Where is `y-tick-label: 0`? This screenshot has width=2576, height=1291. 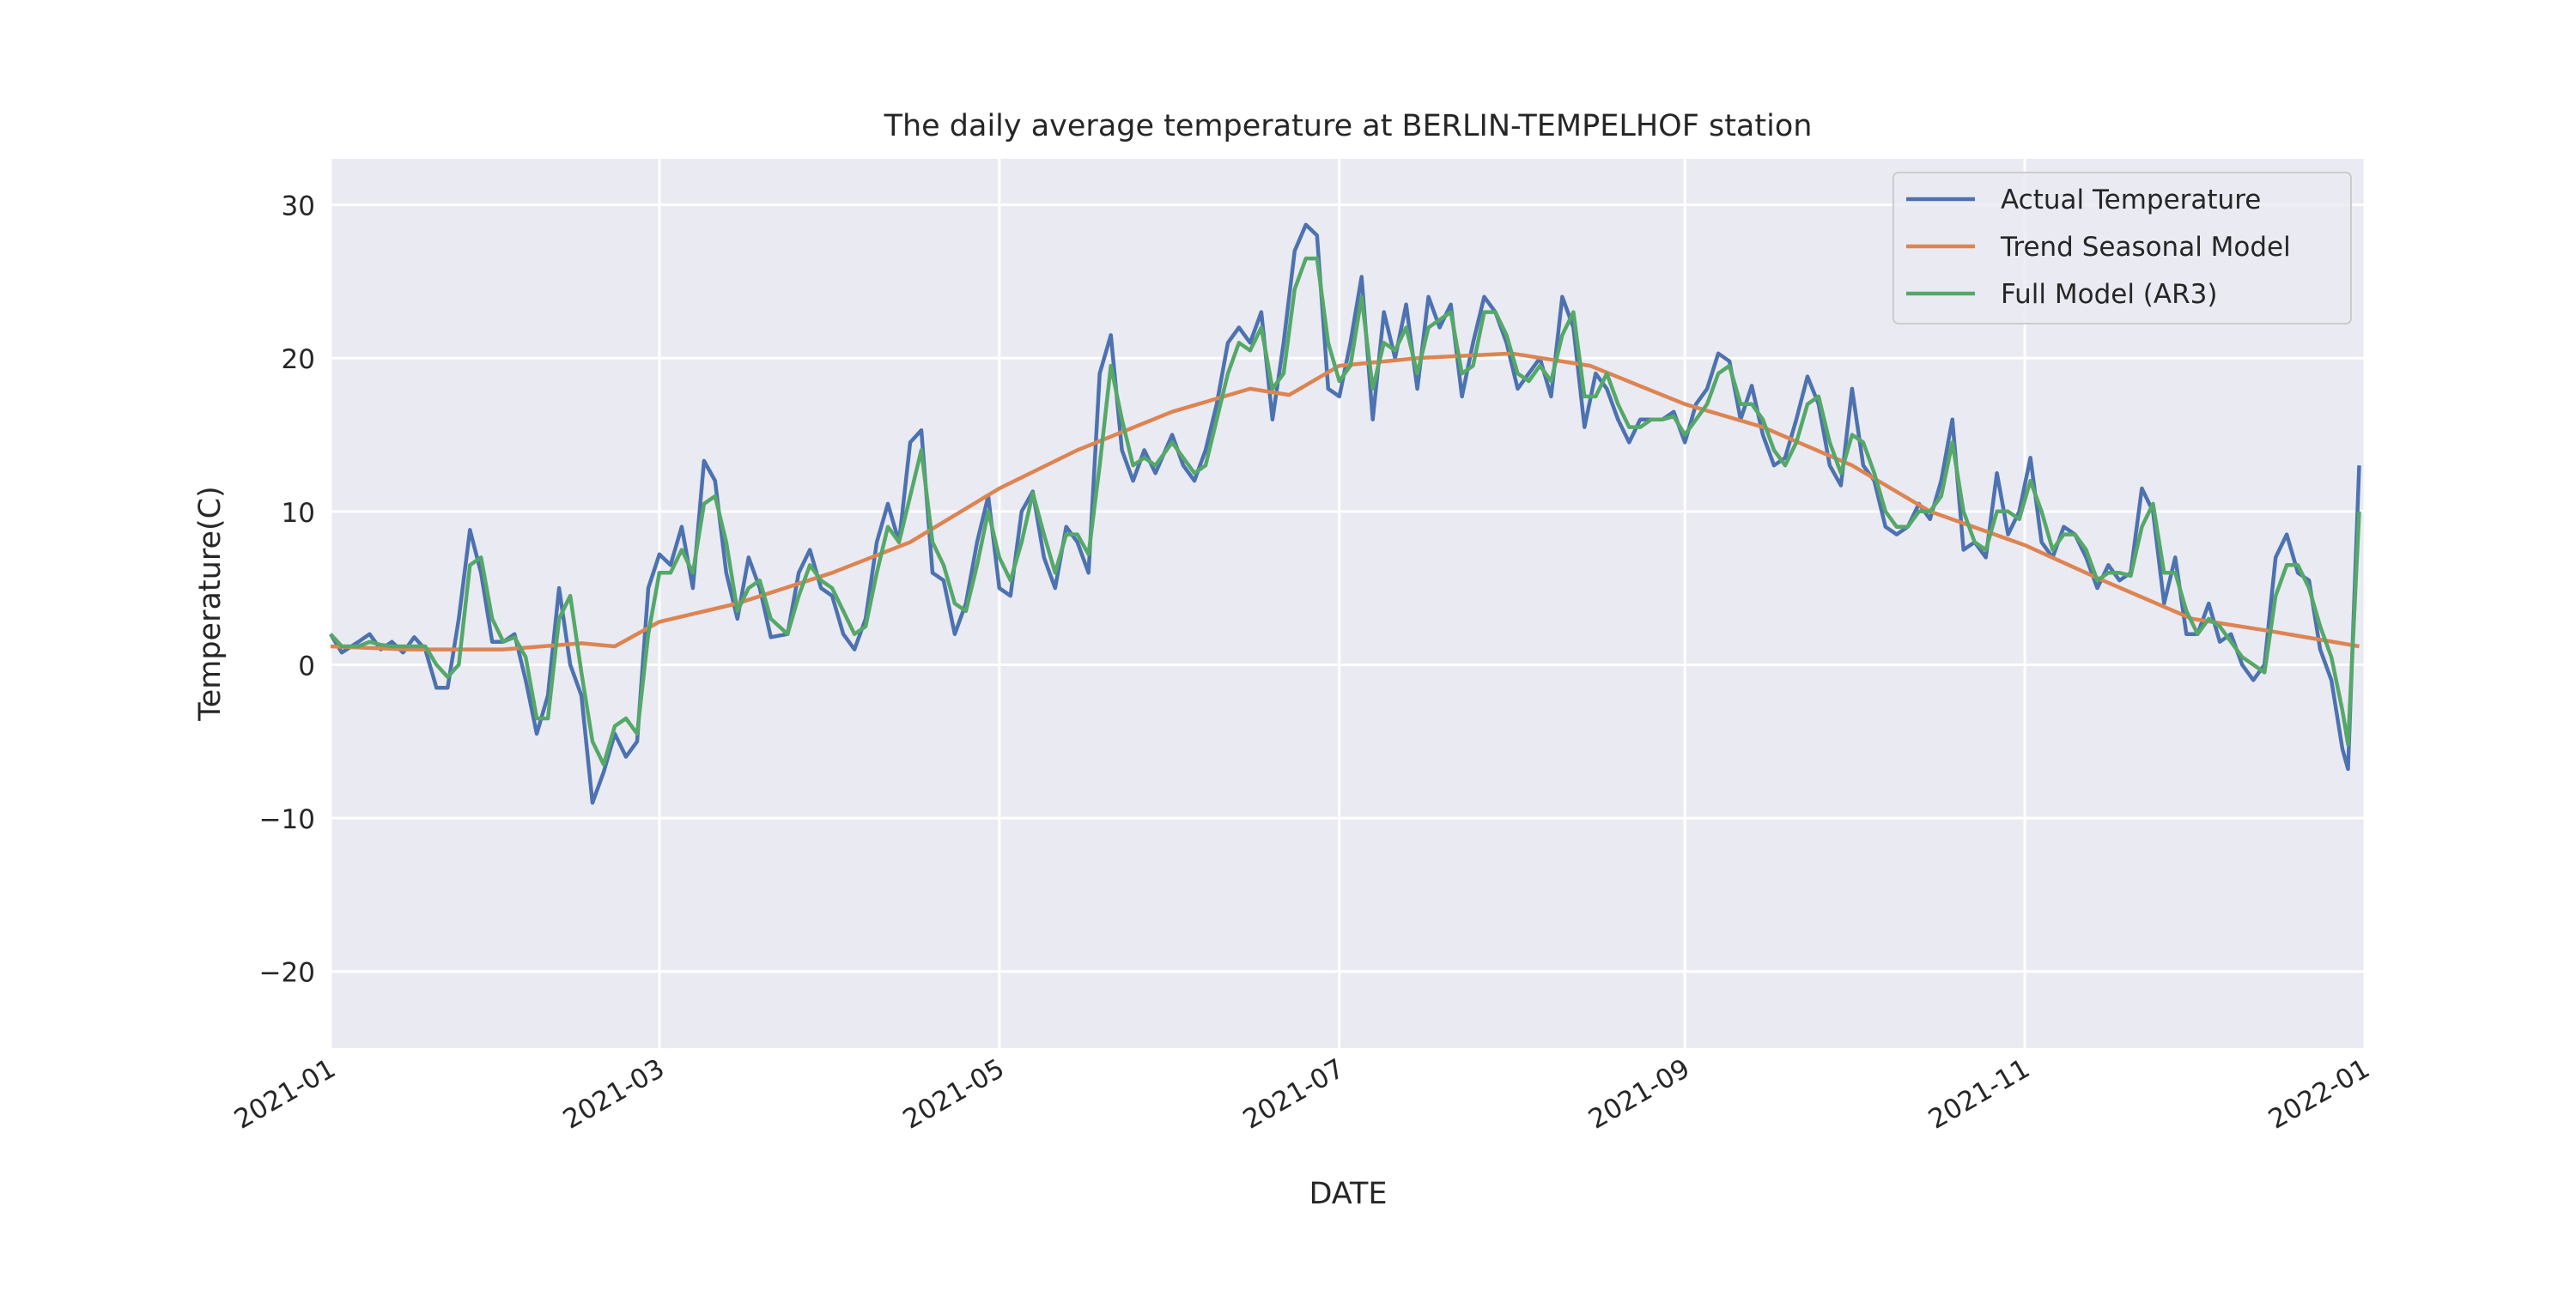
y-tick-label: 0 is located at coordinates (306, 666).